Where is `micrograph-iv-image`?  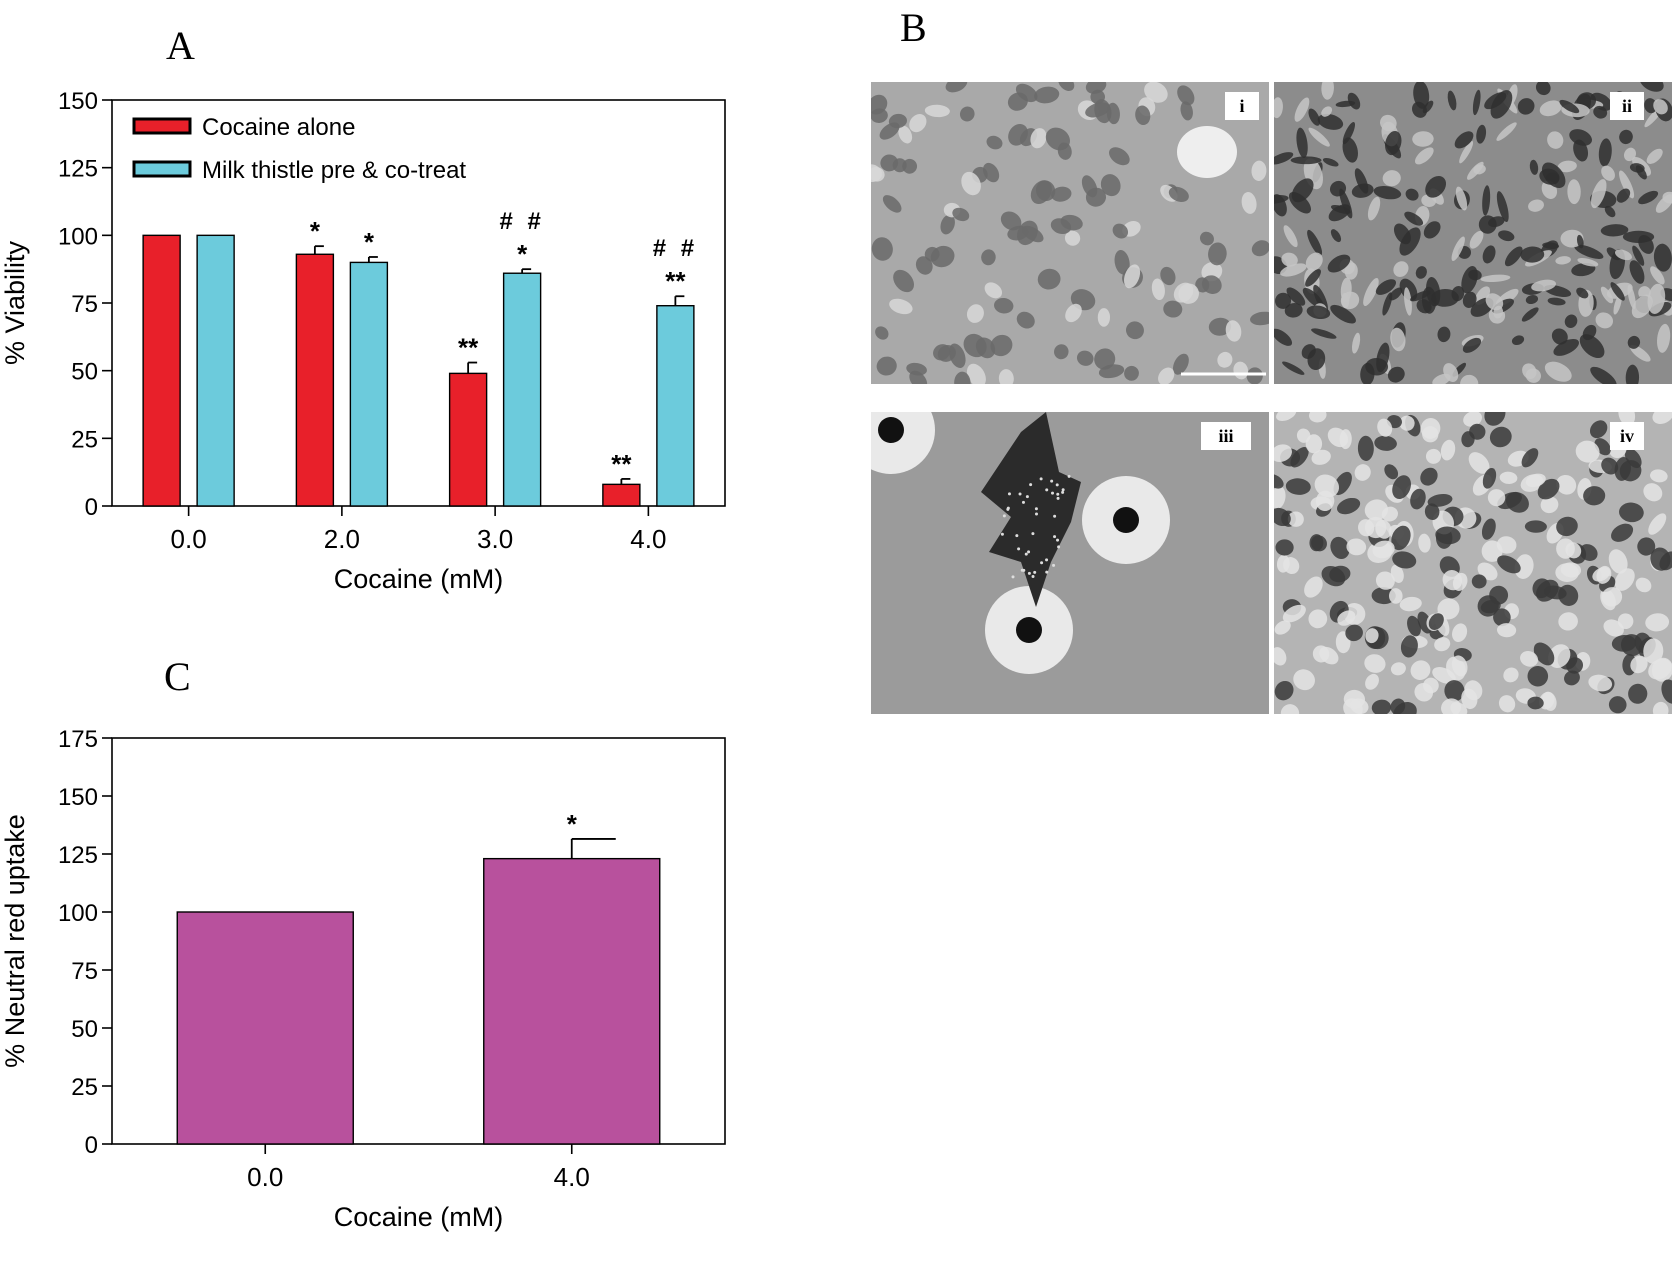
micrograph-iv-image is located at coordinates (1473, 563).